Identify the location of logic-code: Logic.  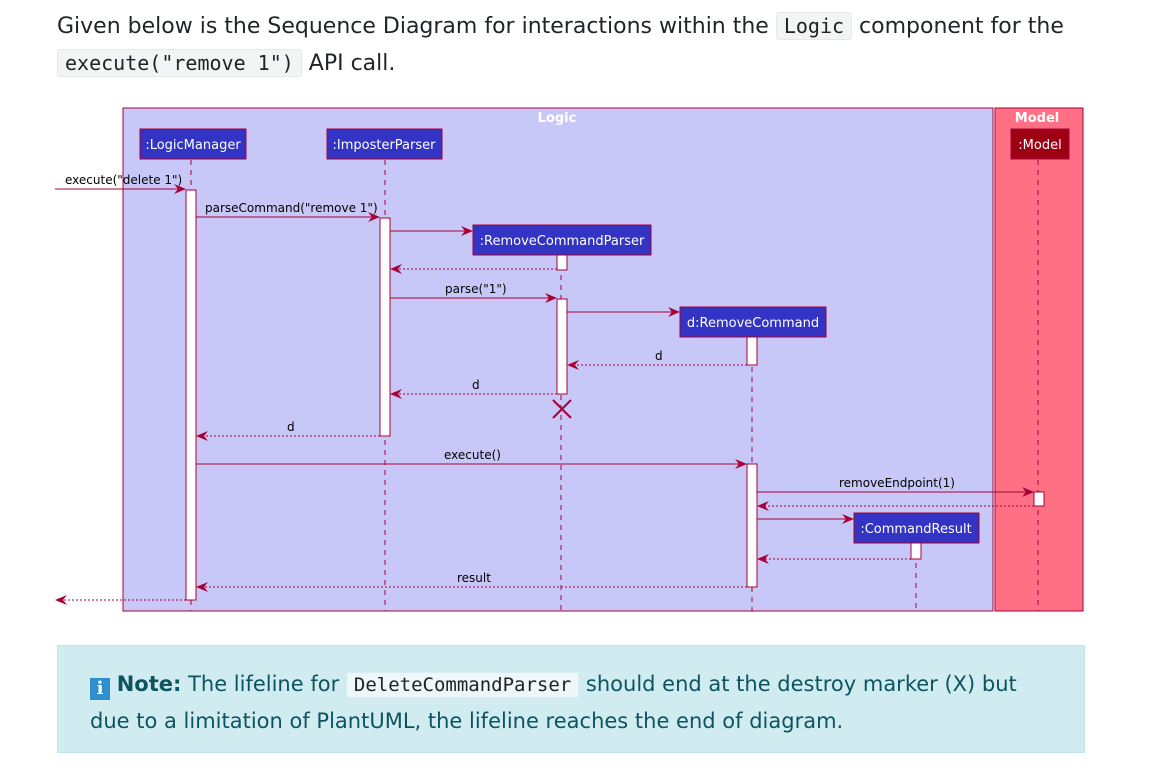
(814, 26).